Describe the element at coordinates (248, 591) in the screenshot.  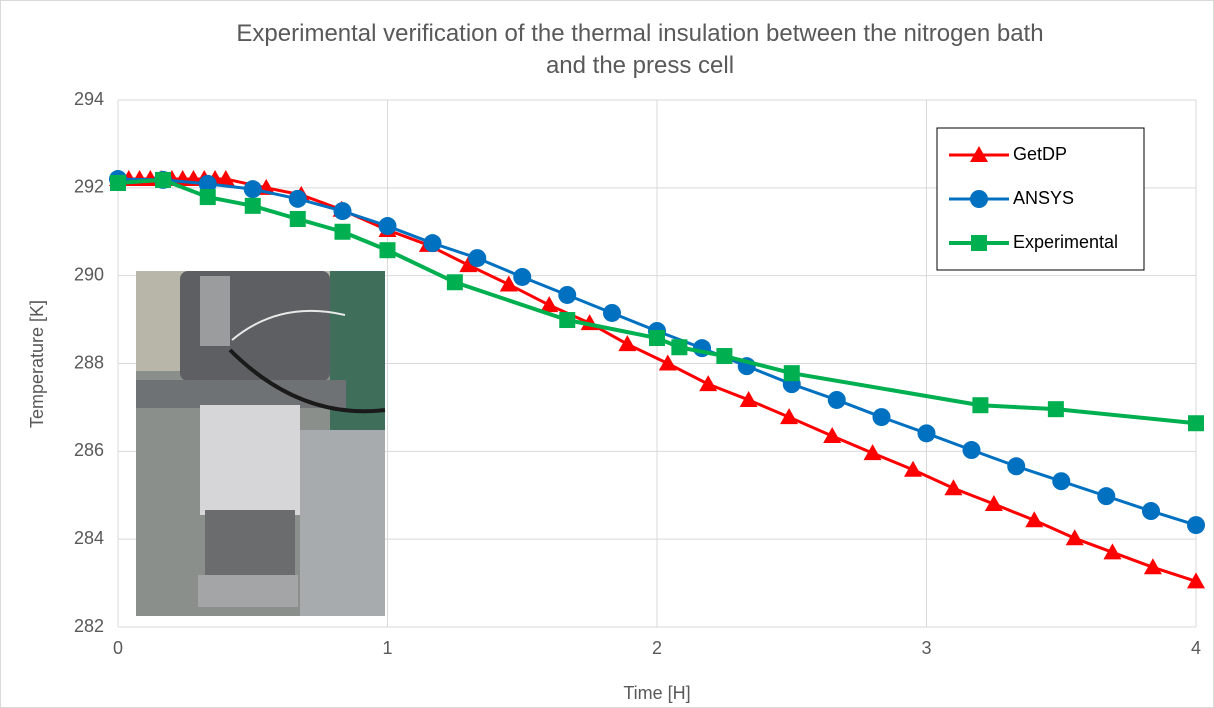
I see `photo-base` at that location.